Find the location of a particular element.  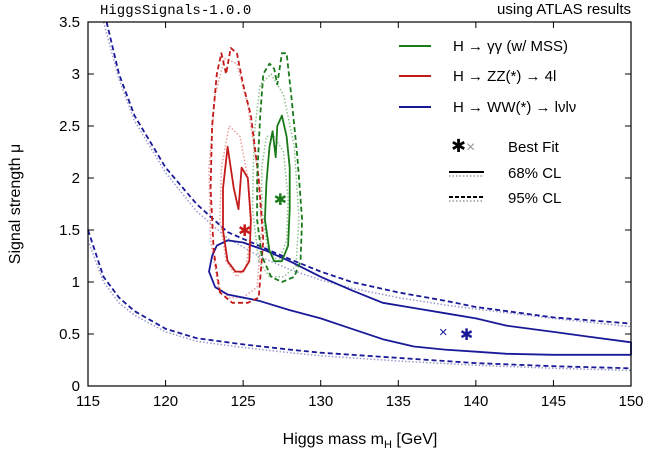

x-tick-label: 125 is located at coordinates (243, 401).